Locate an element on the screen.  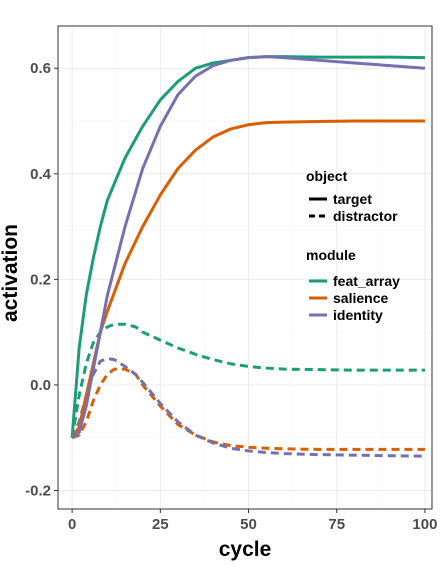
legend-title-module: module is located at coordinates (331, 255).